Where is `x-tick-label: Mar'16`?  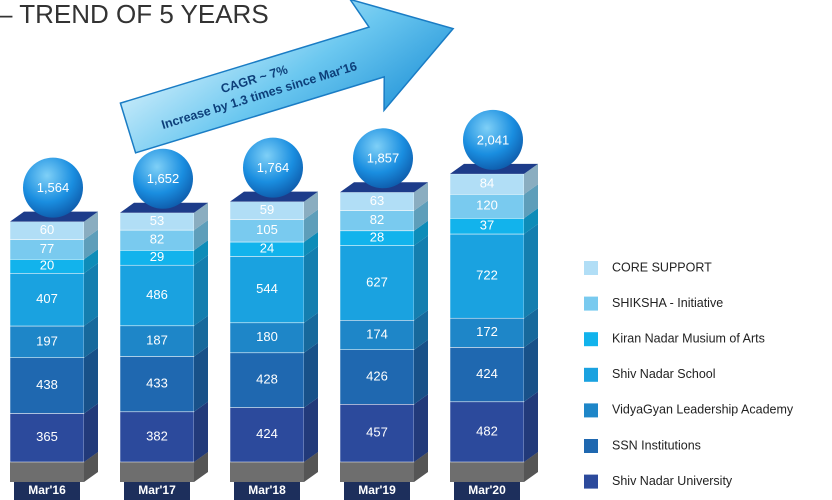
x-tick-label: Mar'16 is located at coordinates (47, 490).